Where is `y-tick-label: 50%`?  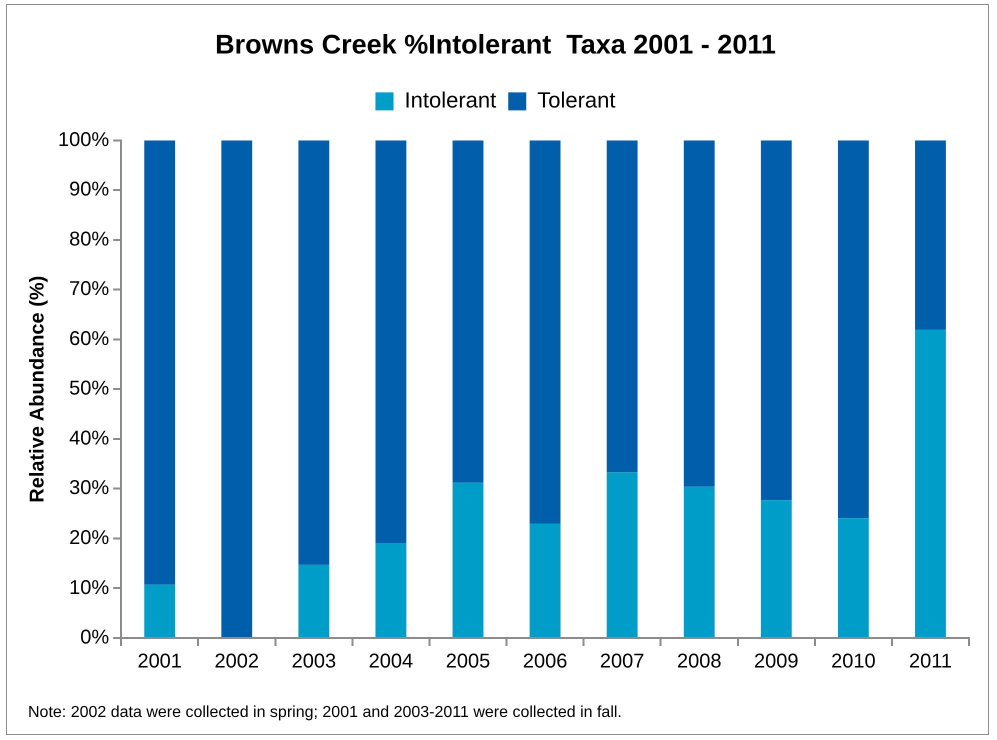
y-tick-label: 50% is located at coordinates (89, 389).